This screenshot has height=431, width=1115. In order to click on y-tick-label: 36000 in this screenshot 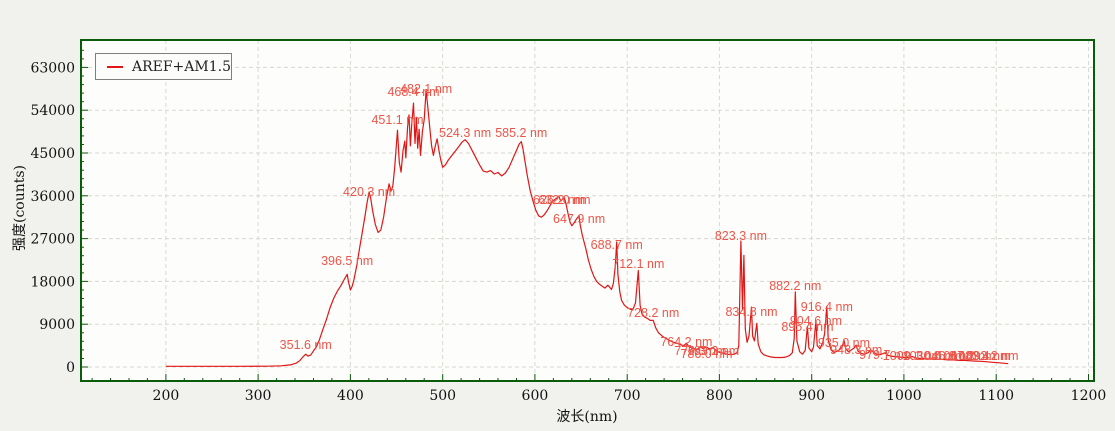, I will do `click(52, 197)`.